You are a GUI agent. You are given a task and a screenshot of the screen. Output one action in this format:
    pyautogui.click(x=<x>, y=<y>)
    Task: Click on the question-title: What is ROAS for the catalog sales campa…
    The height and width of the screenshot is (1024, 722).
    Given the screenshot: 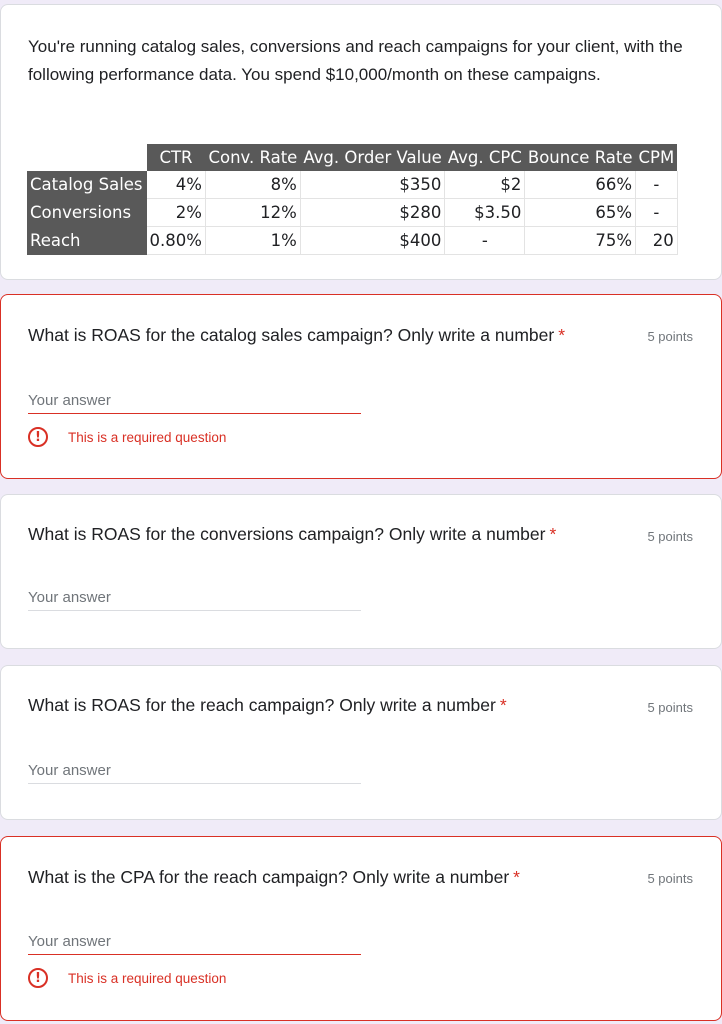 What is the action you would take?
    pyautogui.click(x=296, y=335)
    